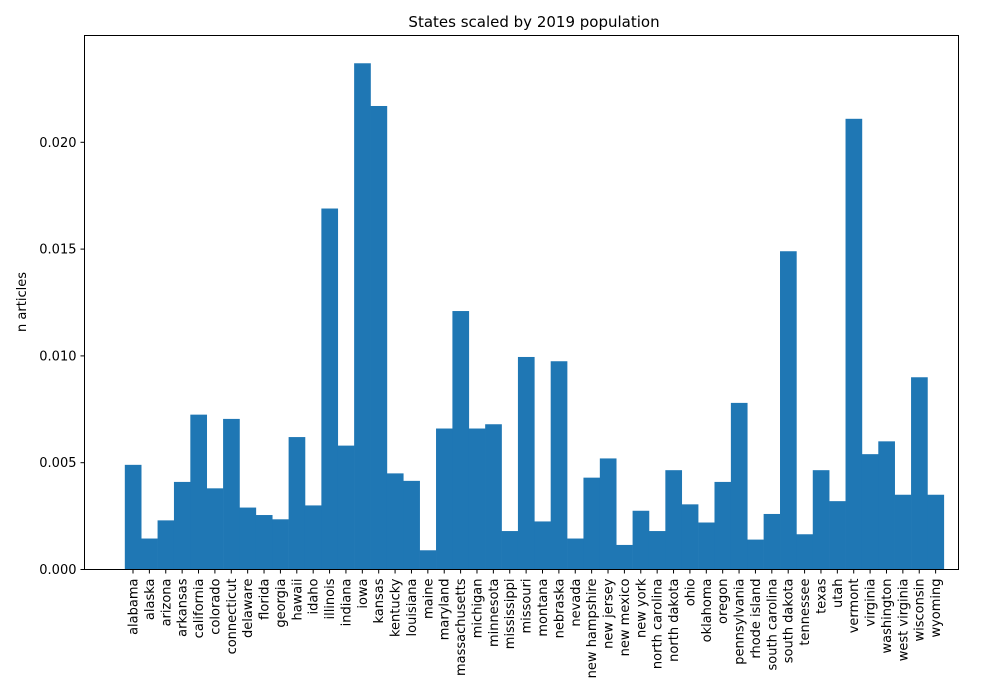 The width and height of the screenshot is (1000, 700). I want to click on bar-alabama, so click(133, 517).